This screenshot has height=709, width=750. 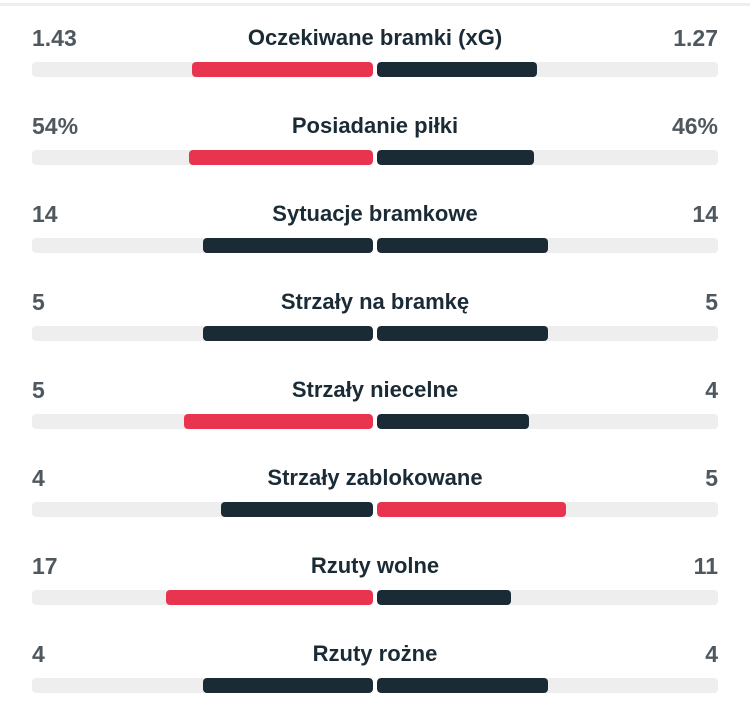 I want to click on stat-row: 4 Strzały zablokowane 5, so click(x=375, y=494).